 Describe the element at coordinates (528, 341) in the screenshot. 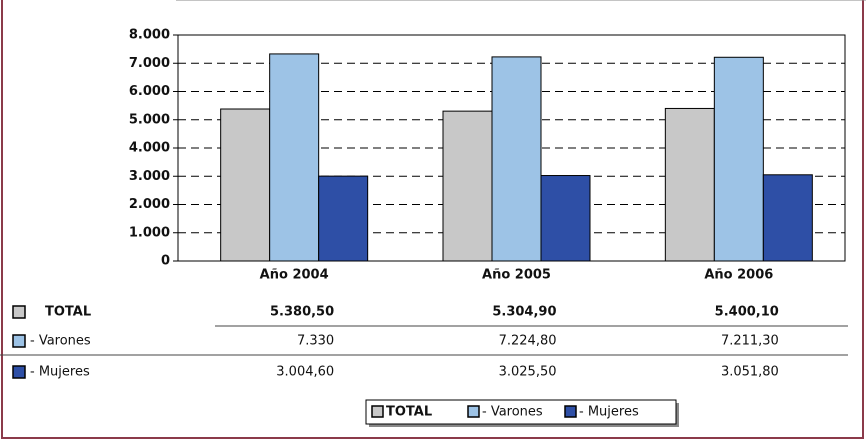

I see `table-cell: 7.224,80` at that location.